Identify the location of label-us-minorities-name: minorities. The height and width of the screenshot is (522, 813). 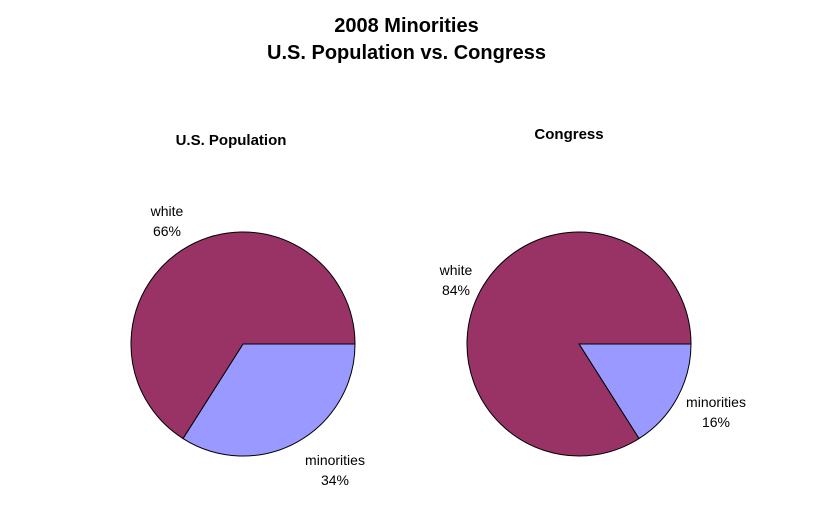
(335, 460).